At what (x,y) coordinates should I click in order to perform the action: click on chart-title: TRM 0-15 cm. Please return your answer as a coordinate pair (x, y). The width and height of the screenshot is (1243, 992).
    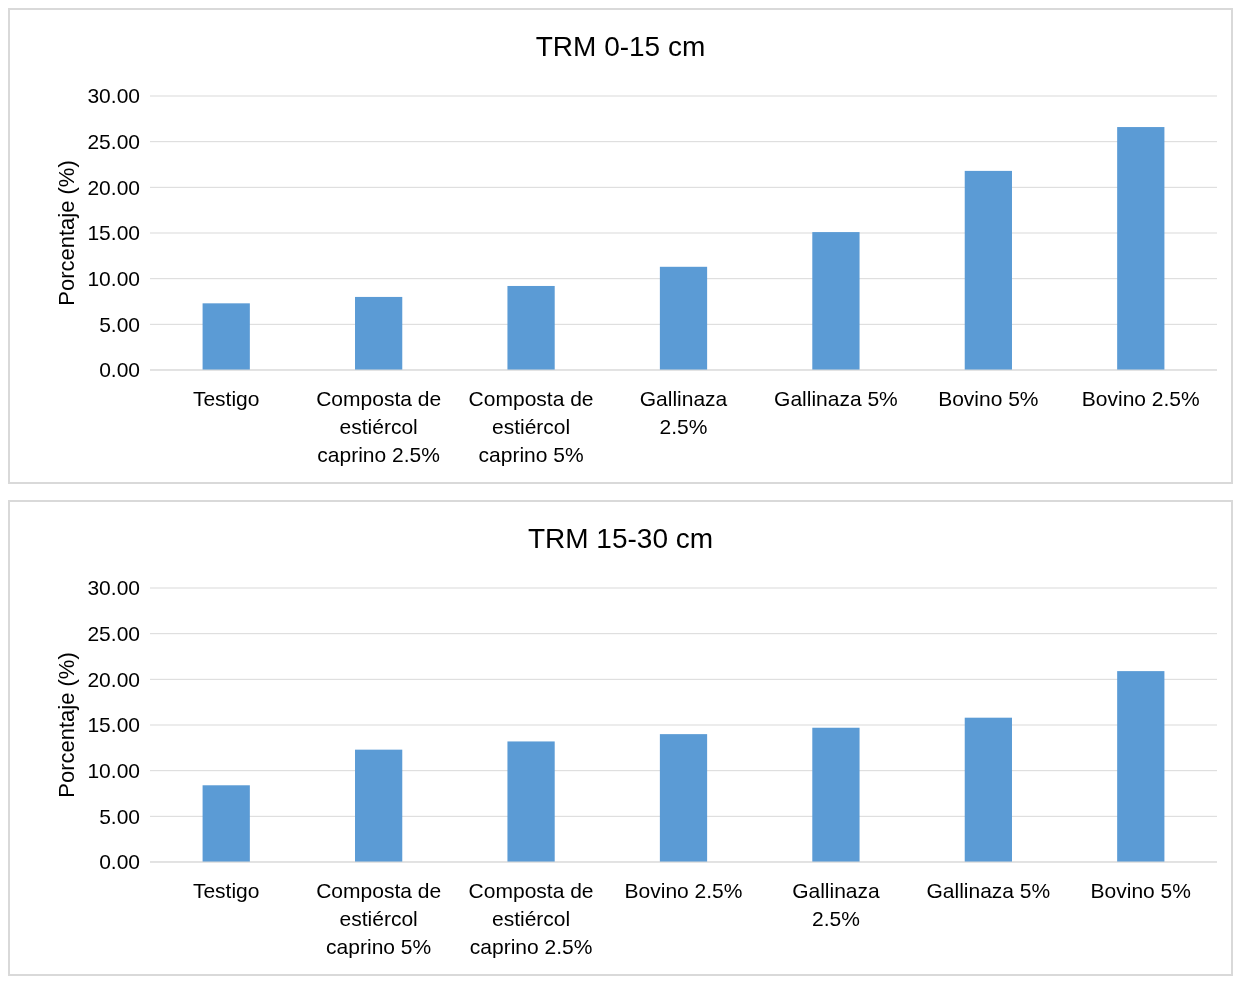
    Looking at the image, I should click on (620, 46).